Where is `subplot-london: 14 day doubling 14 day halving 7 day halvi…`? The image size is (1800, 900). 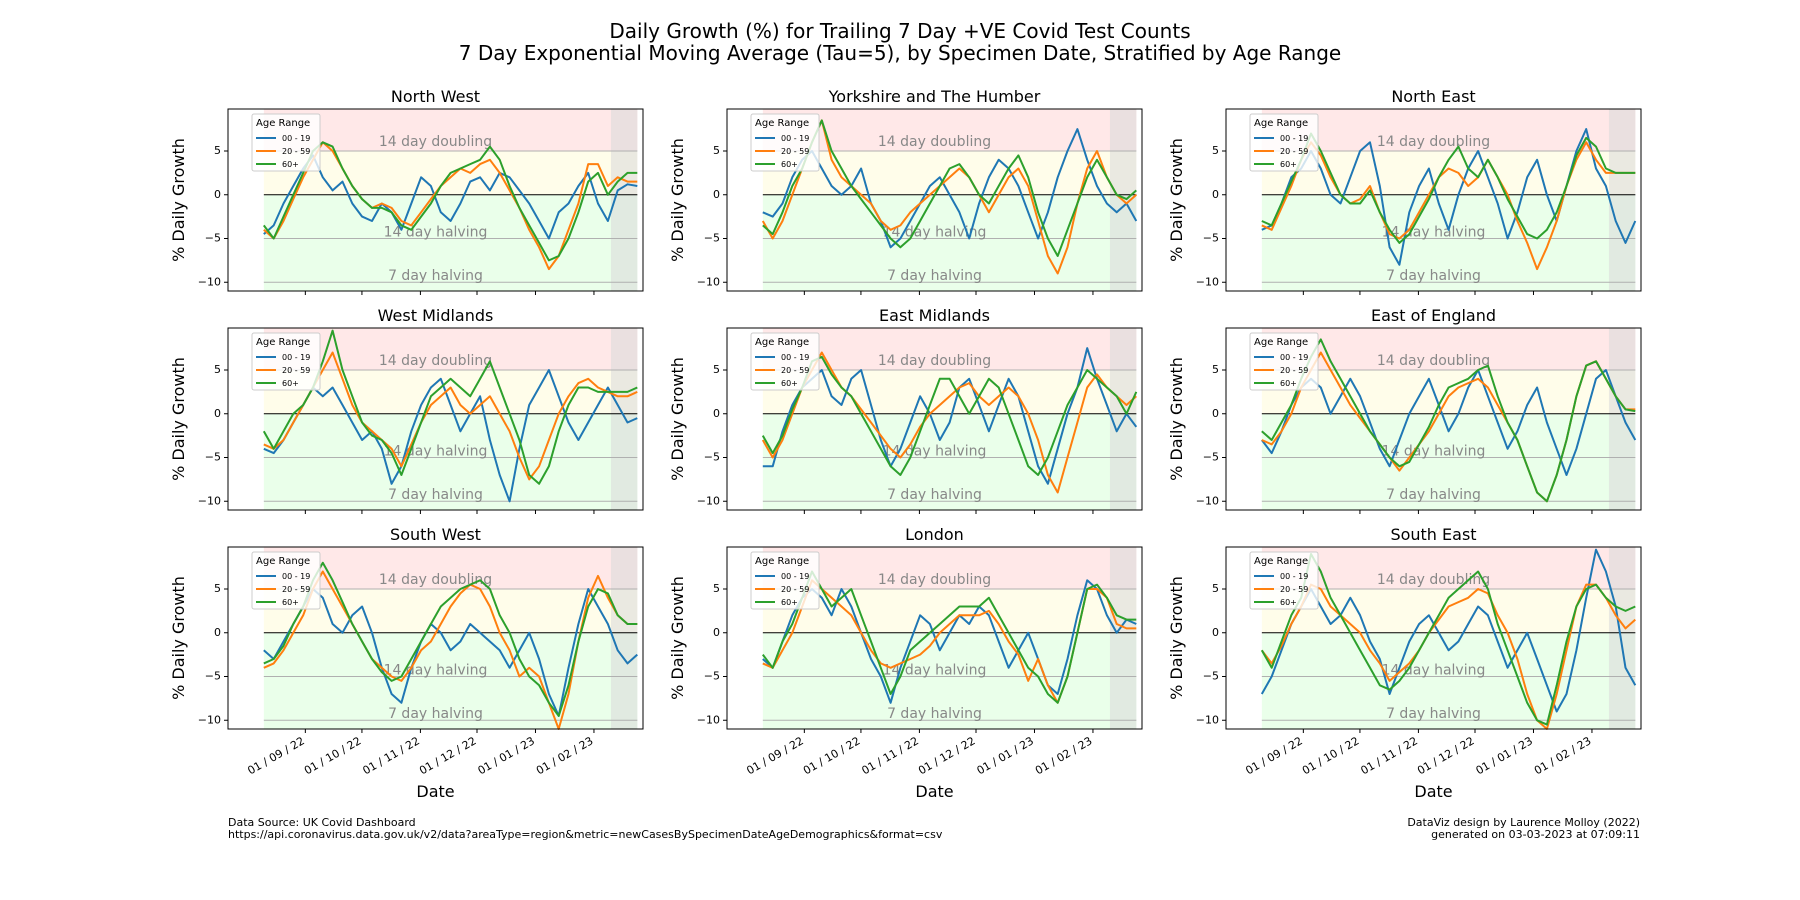 subplot-london: 14 day doubling 14 day halving 7 day halvi… is located at coordinates (905, 663).